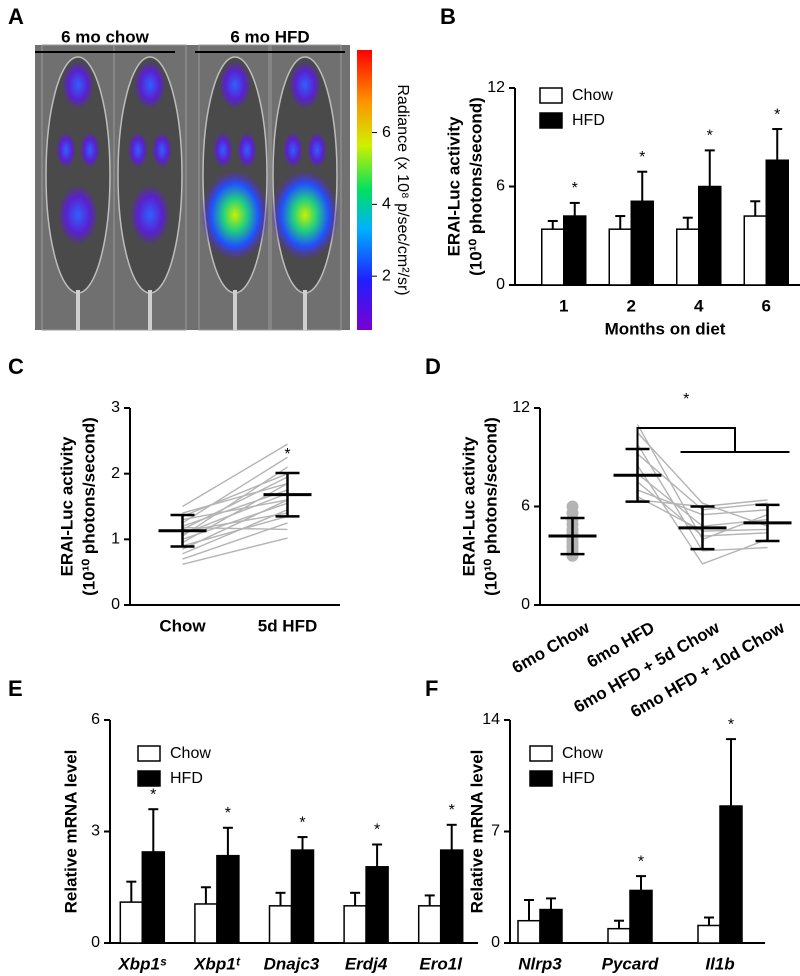 The image size is (800, 976). Describe the element at coordinates (766, 305) in the screenshot. I see `x-tick-label: 6` at that location.